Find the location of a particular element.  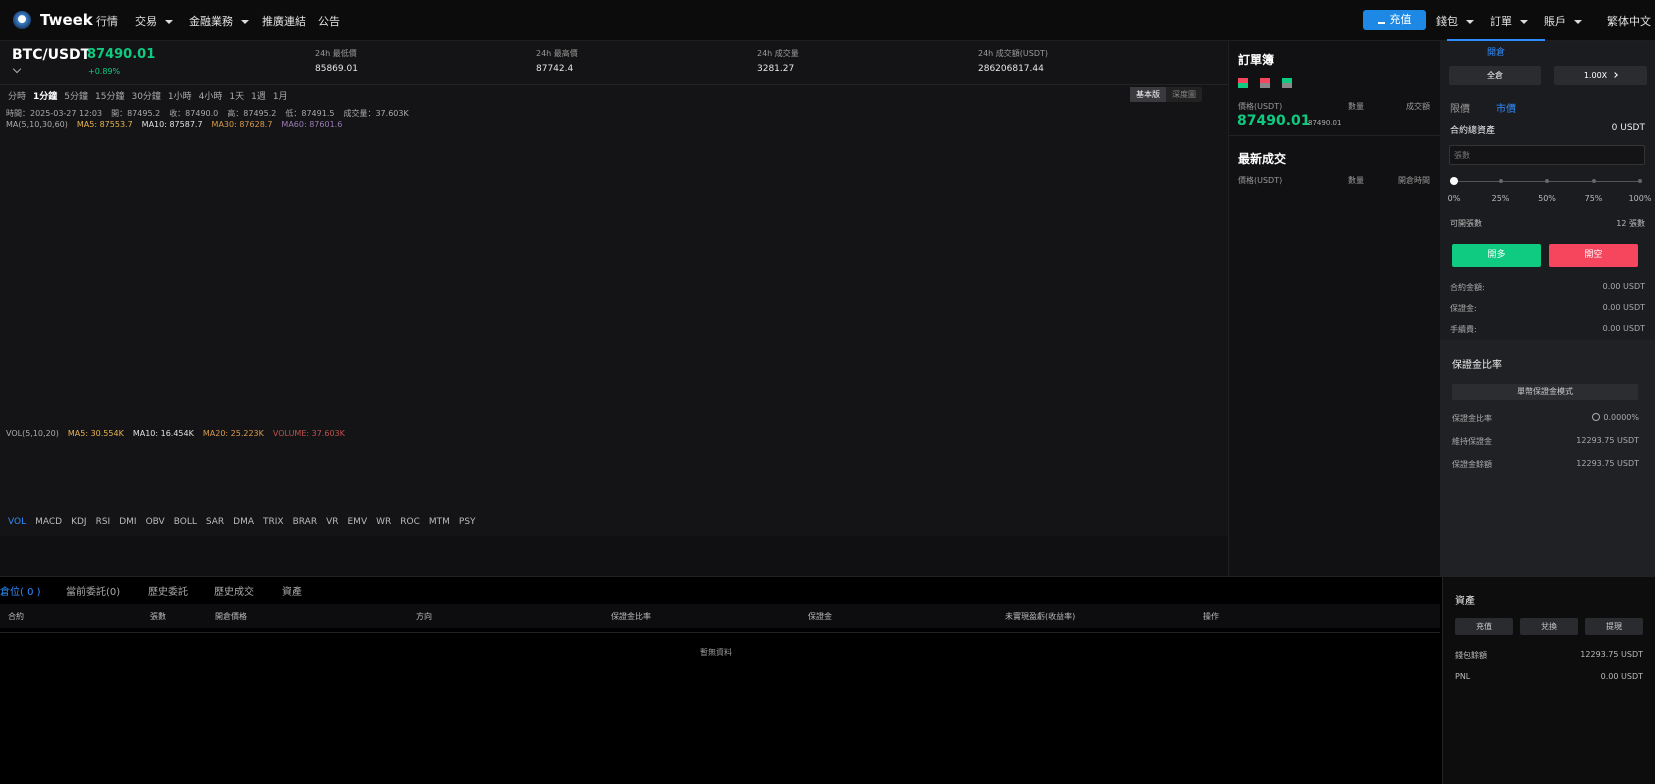

nav-link: 推廣連結 is located at coordinates (284, 21).